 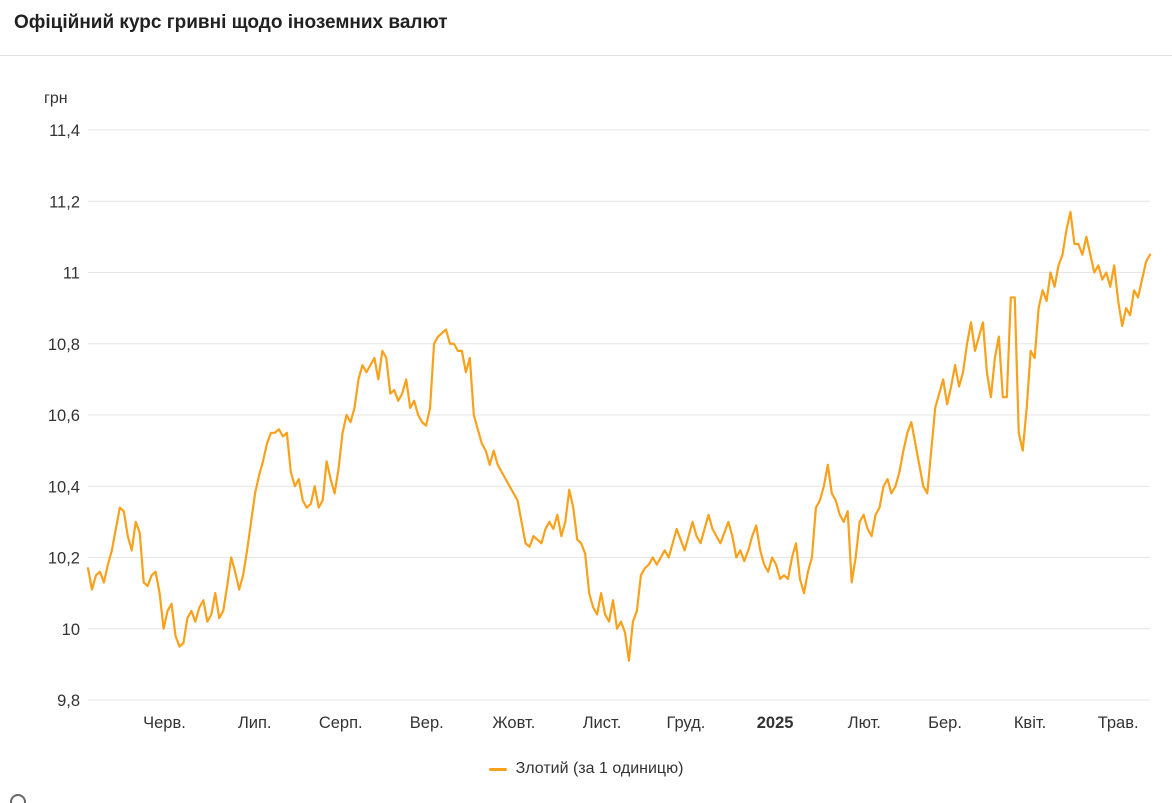 What do you see at coordinates (64, 202) in the screenshot?
I see `y-tick-label: 11,2` at bounding box center [64, 202].